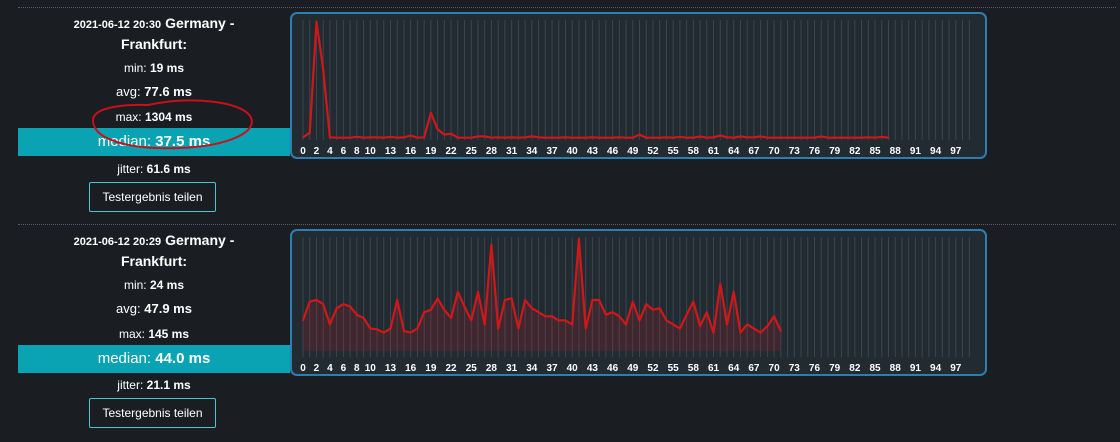  Describe the element at coordinates (411, 151) in the screenshot. I see `x-tick-label: 16` at that location.